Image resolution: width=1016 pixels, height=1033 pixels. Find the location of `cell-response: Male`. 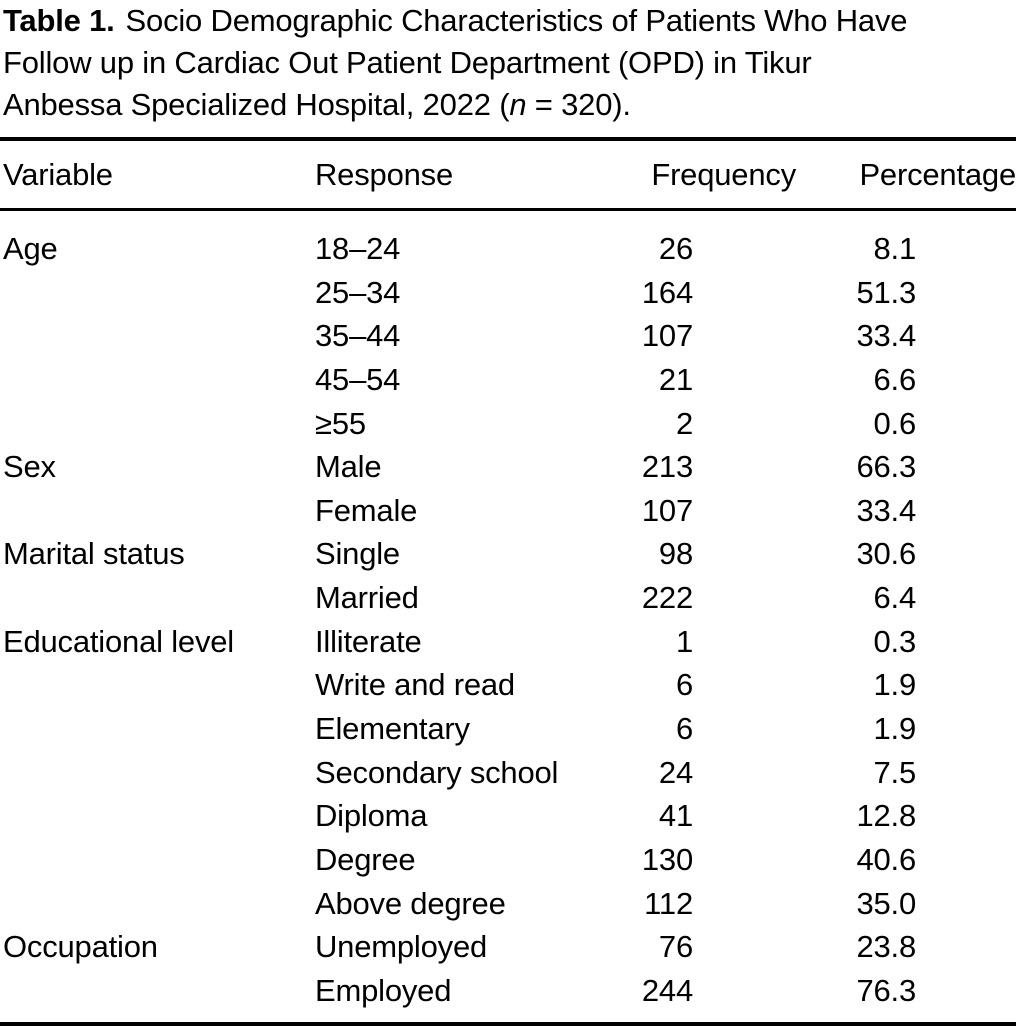

cell-response: Male is located at coordinates (348, 467).